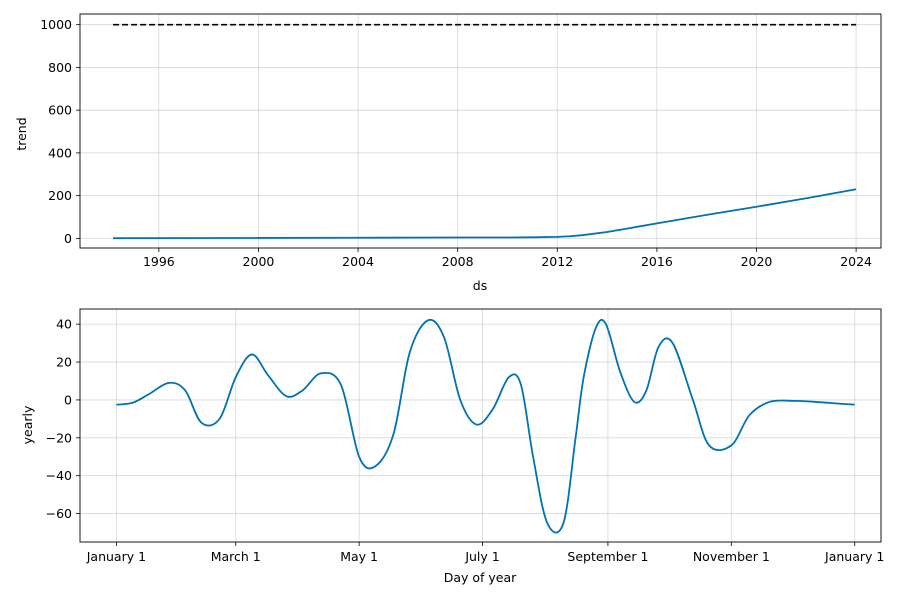 This screenshot has width=900, height=600. What do you see at coordinates (507, 258) in the screenshot?
I see `trend-x-ticks: 1996 2000 2004 2008 2012 2016 2020 2024` at bounding box center [507, 258].